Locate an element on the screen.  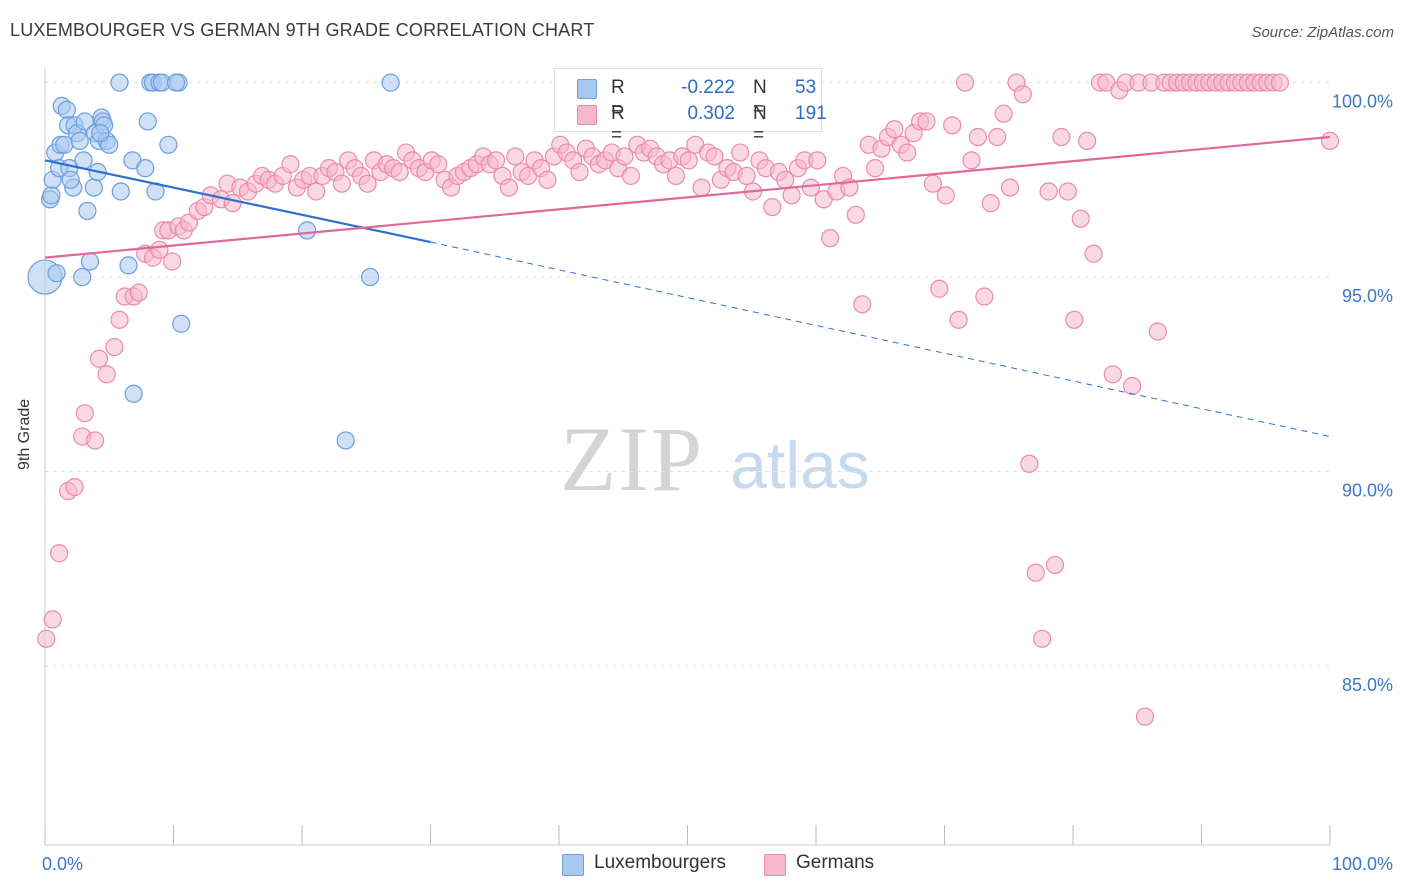
x-tick-label: 100.0% is located at coordinates (1362, 864).